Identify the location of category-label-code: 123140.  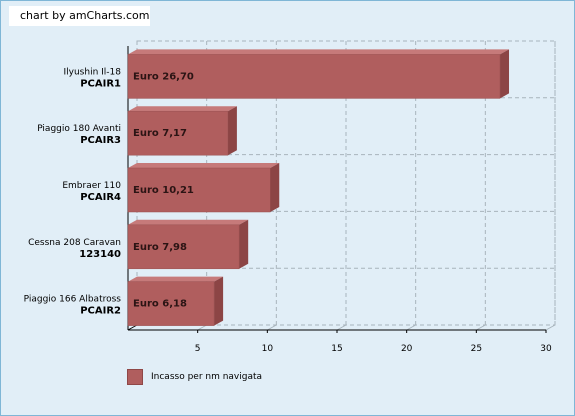
(100, 254).